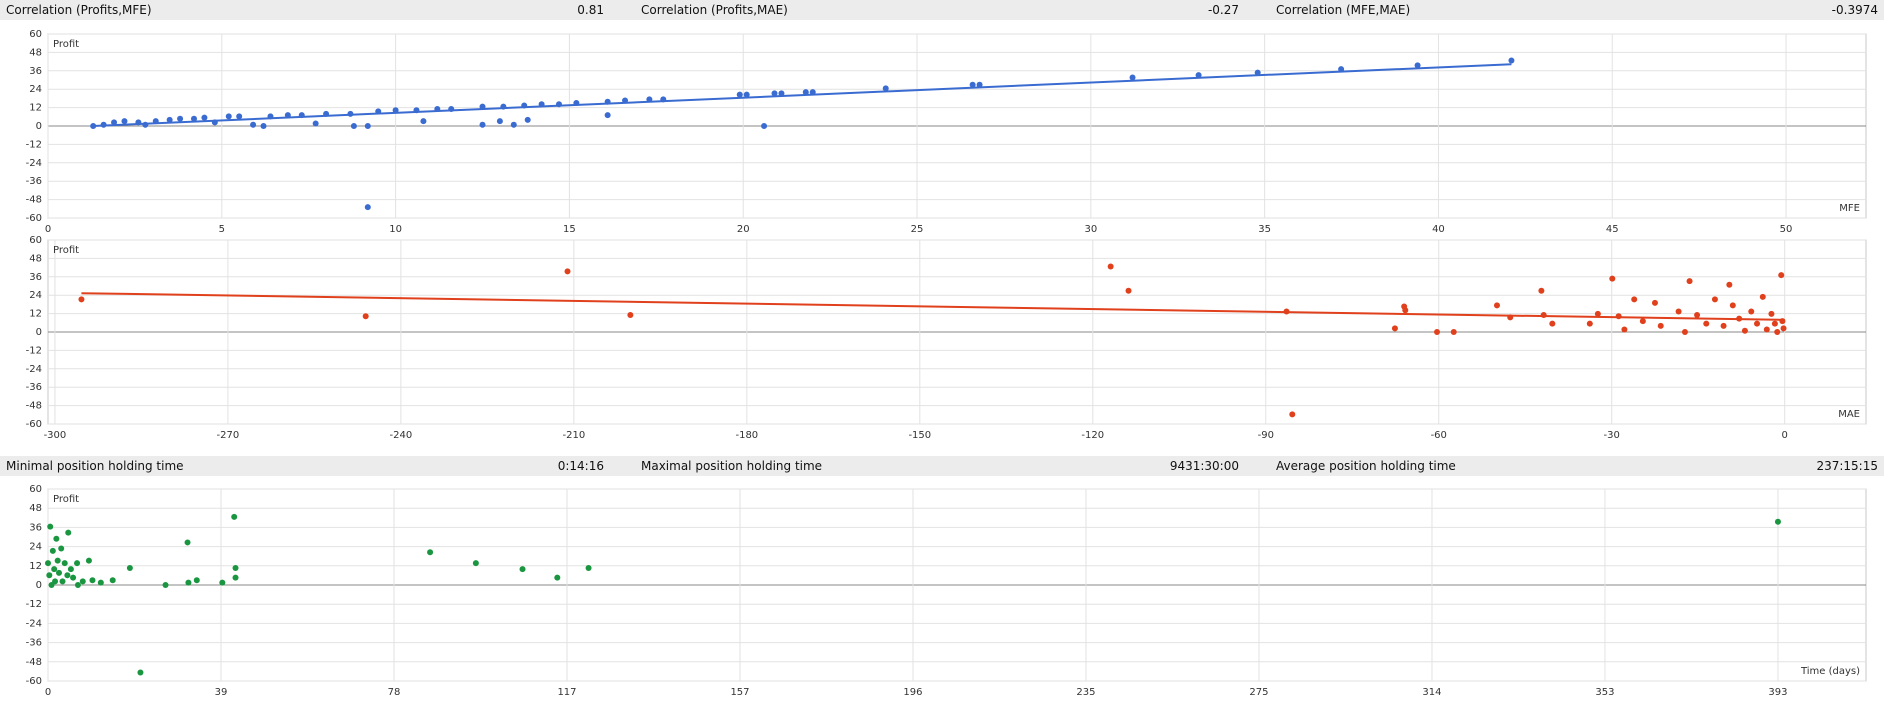 The width and height of the screenshot is (1884, 701). I want to click on stat-value: 0.81, so click(590, 10).